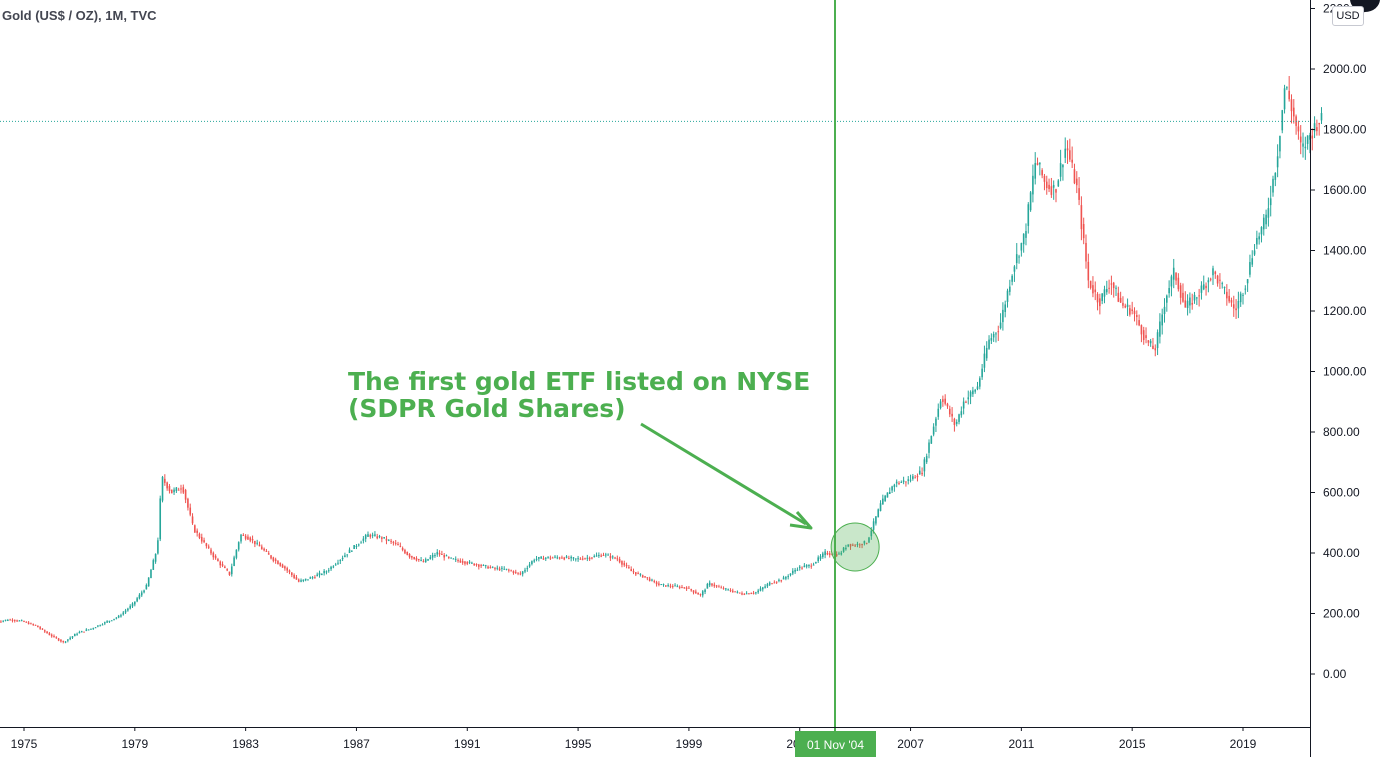  What do you see at coordinates (578, 744) in the screenshot?
I see `x-tick-label: 1995` at bounding box center [578, 744].